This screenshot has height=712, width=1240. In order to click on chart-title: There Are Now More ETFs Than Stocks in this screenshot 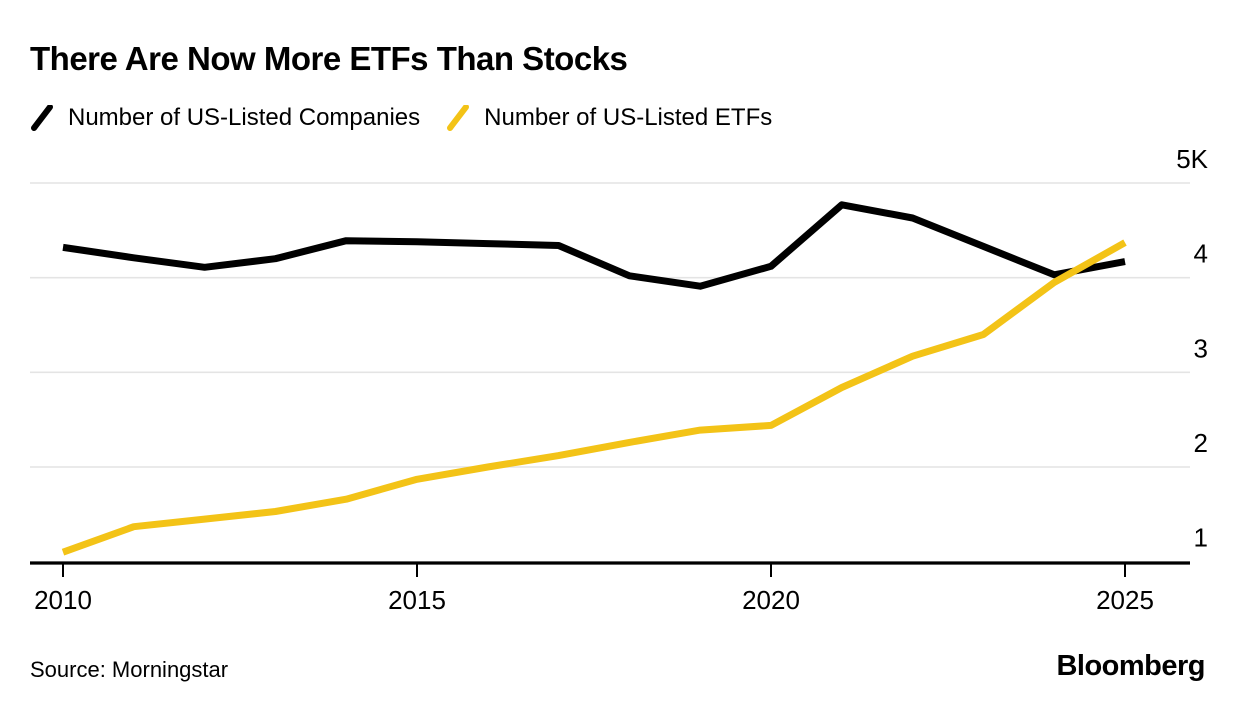, I will do `click(329, 58)`.